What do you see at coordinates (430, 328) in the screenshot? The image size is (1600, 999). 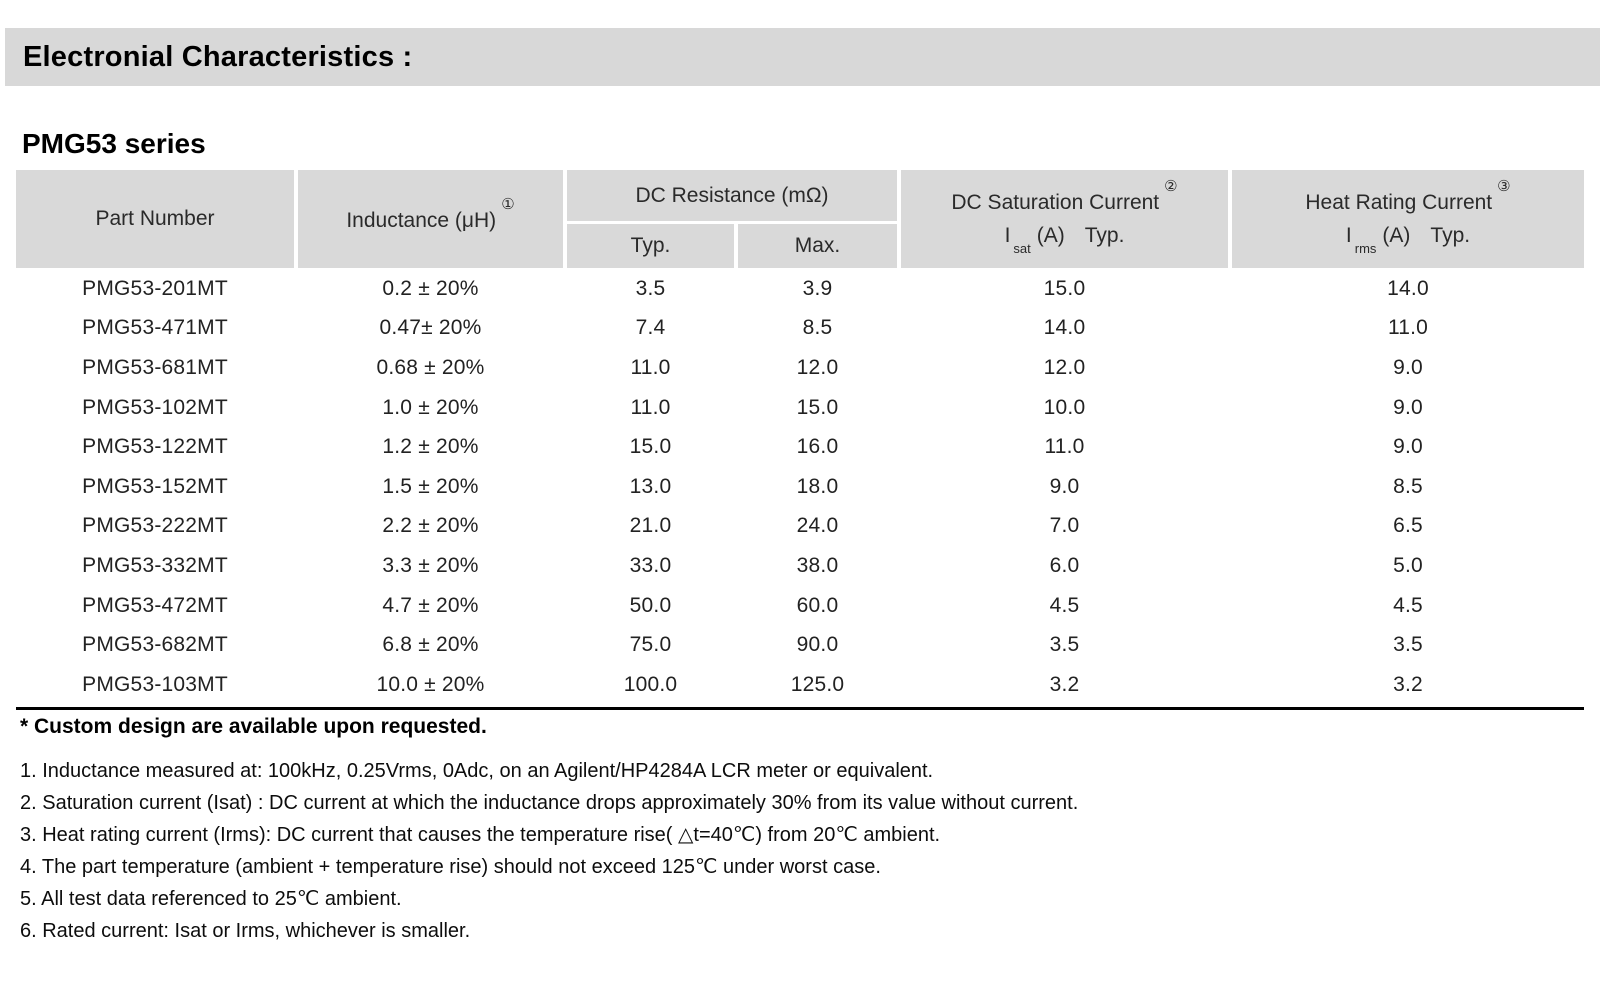 I see `cell-inductance: 0.47± 20%` at bounding box center [430, 328].